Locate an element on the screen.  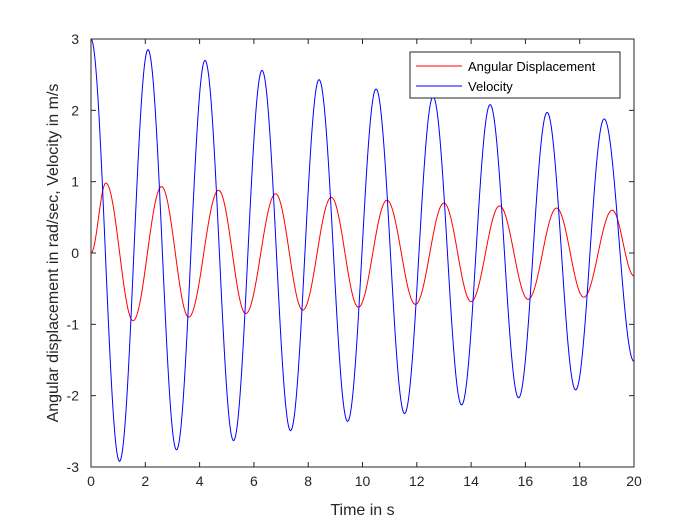
y-tick-label: 1 is located at coordinates (75, 182).